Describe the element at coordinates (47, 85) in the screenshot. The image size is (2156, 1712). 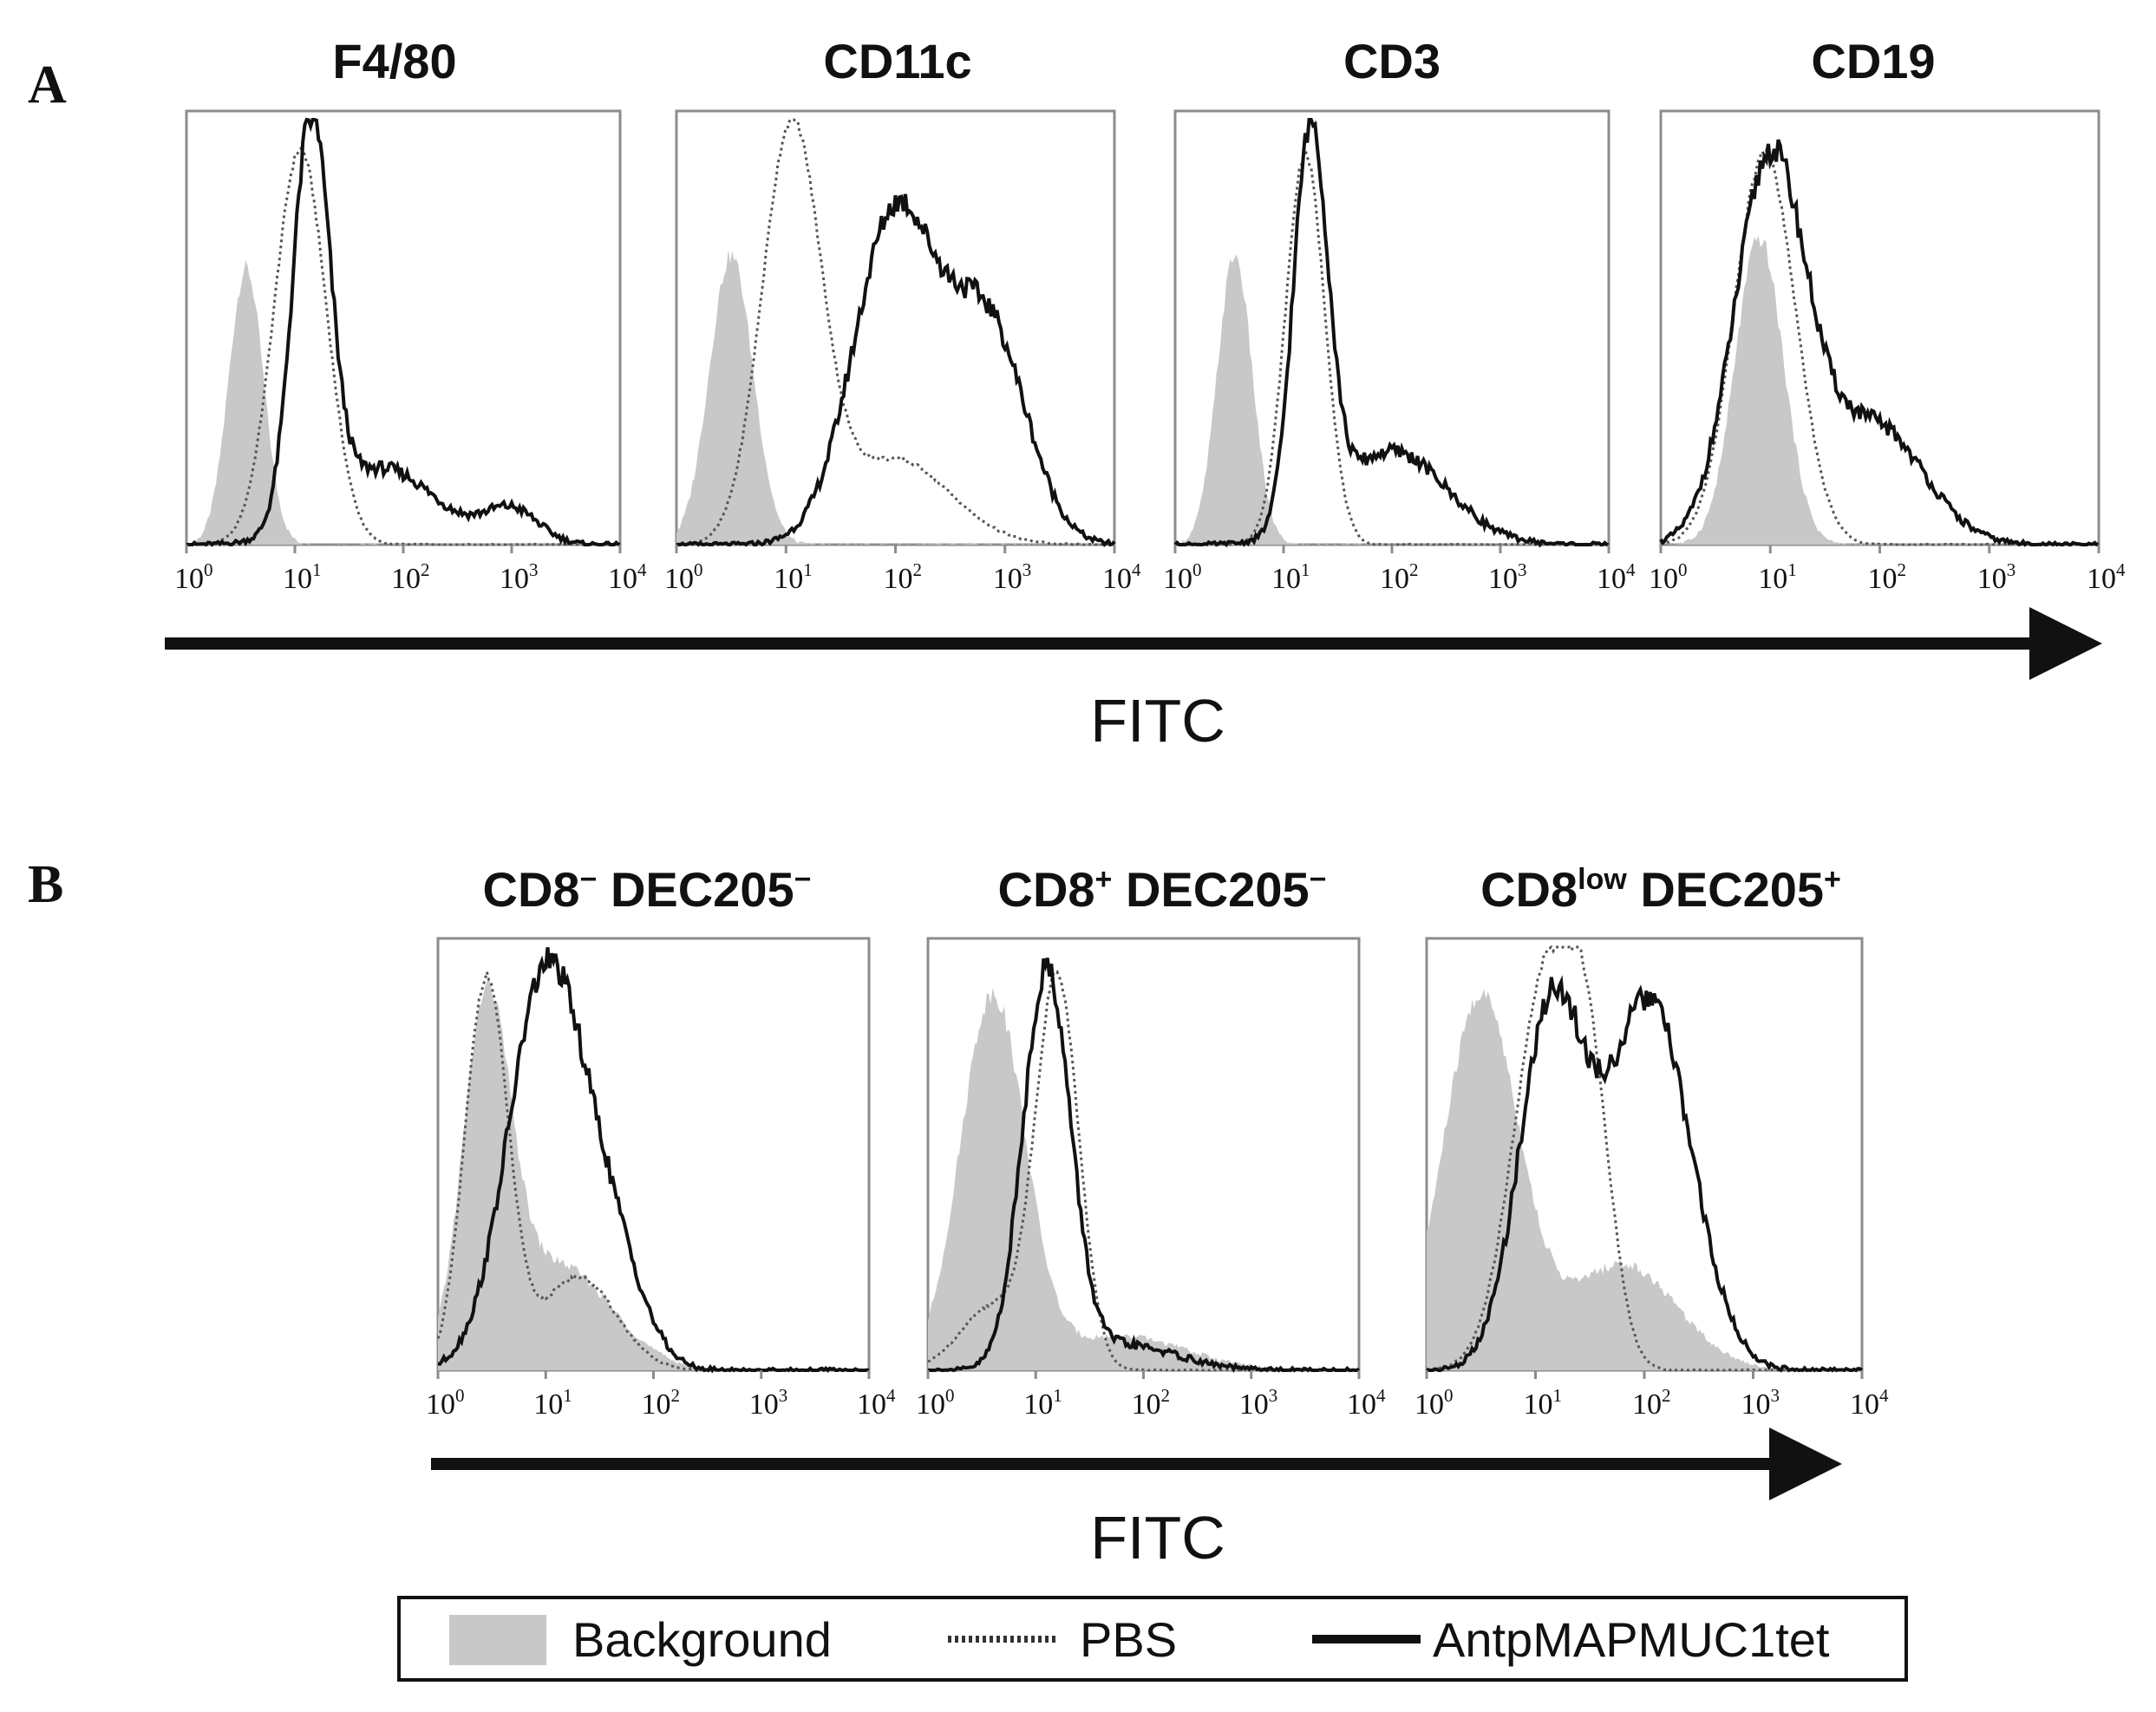
I see `panel-a-letter: A` at that location.